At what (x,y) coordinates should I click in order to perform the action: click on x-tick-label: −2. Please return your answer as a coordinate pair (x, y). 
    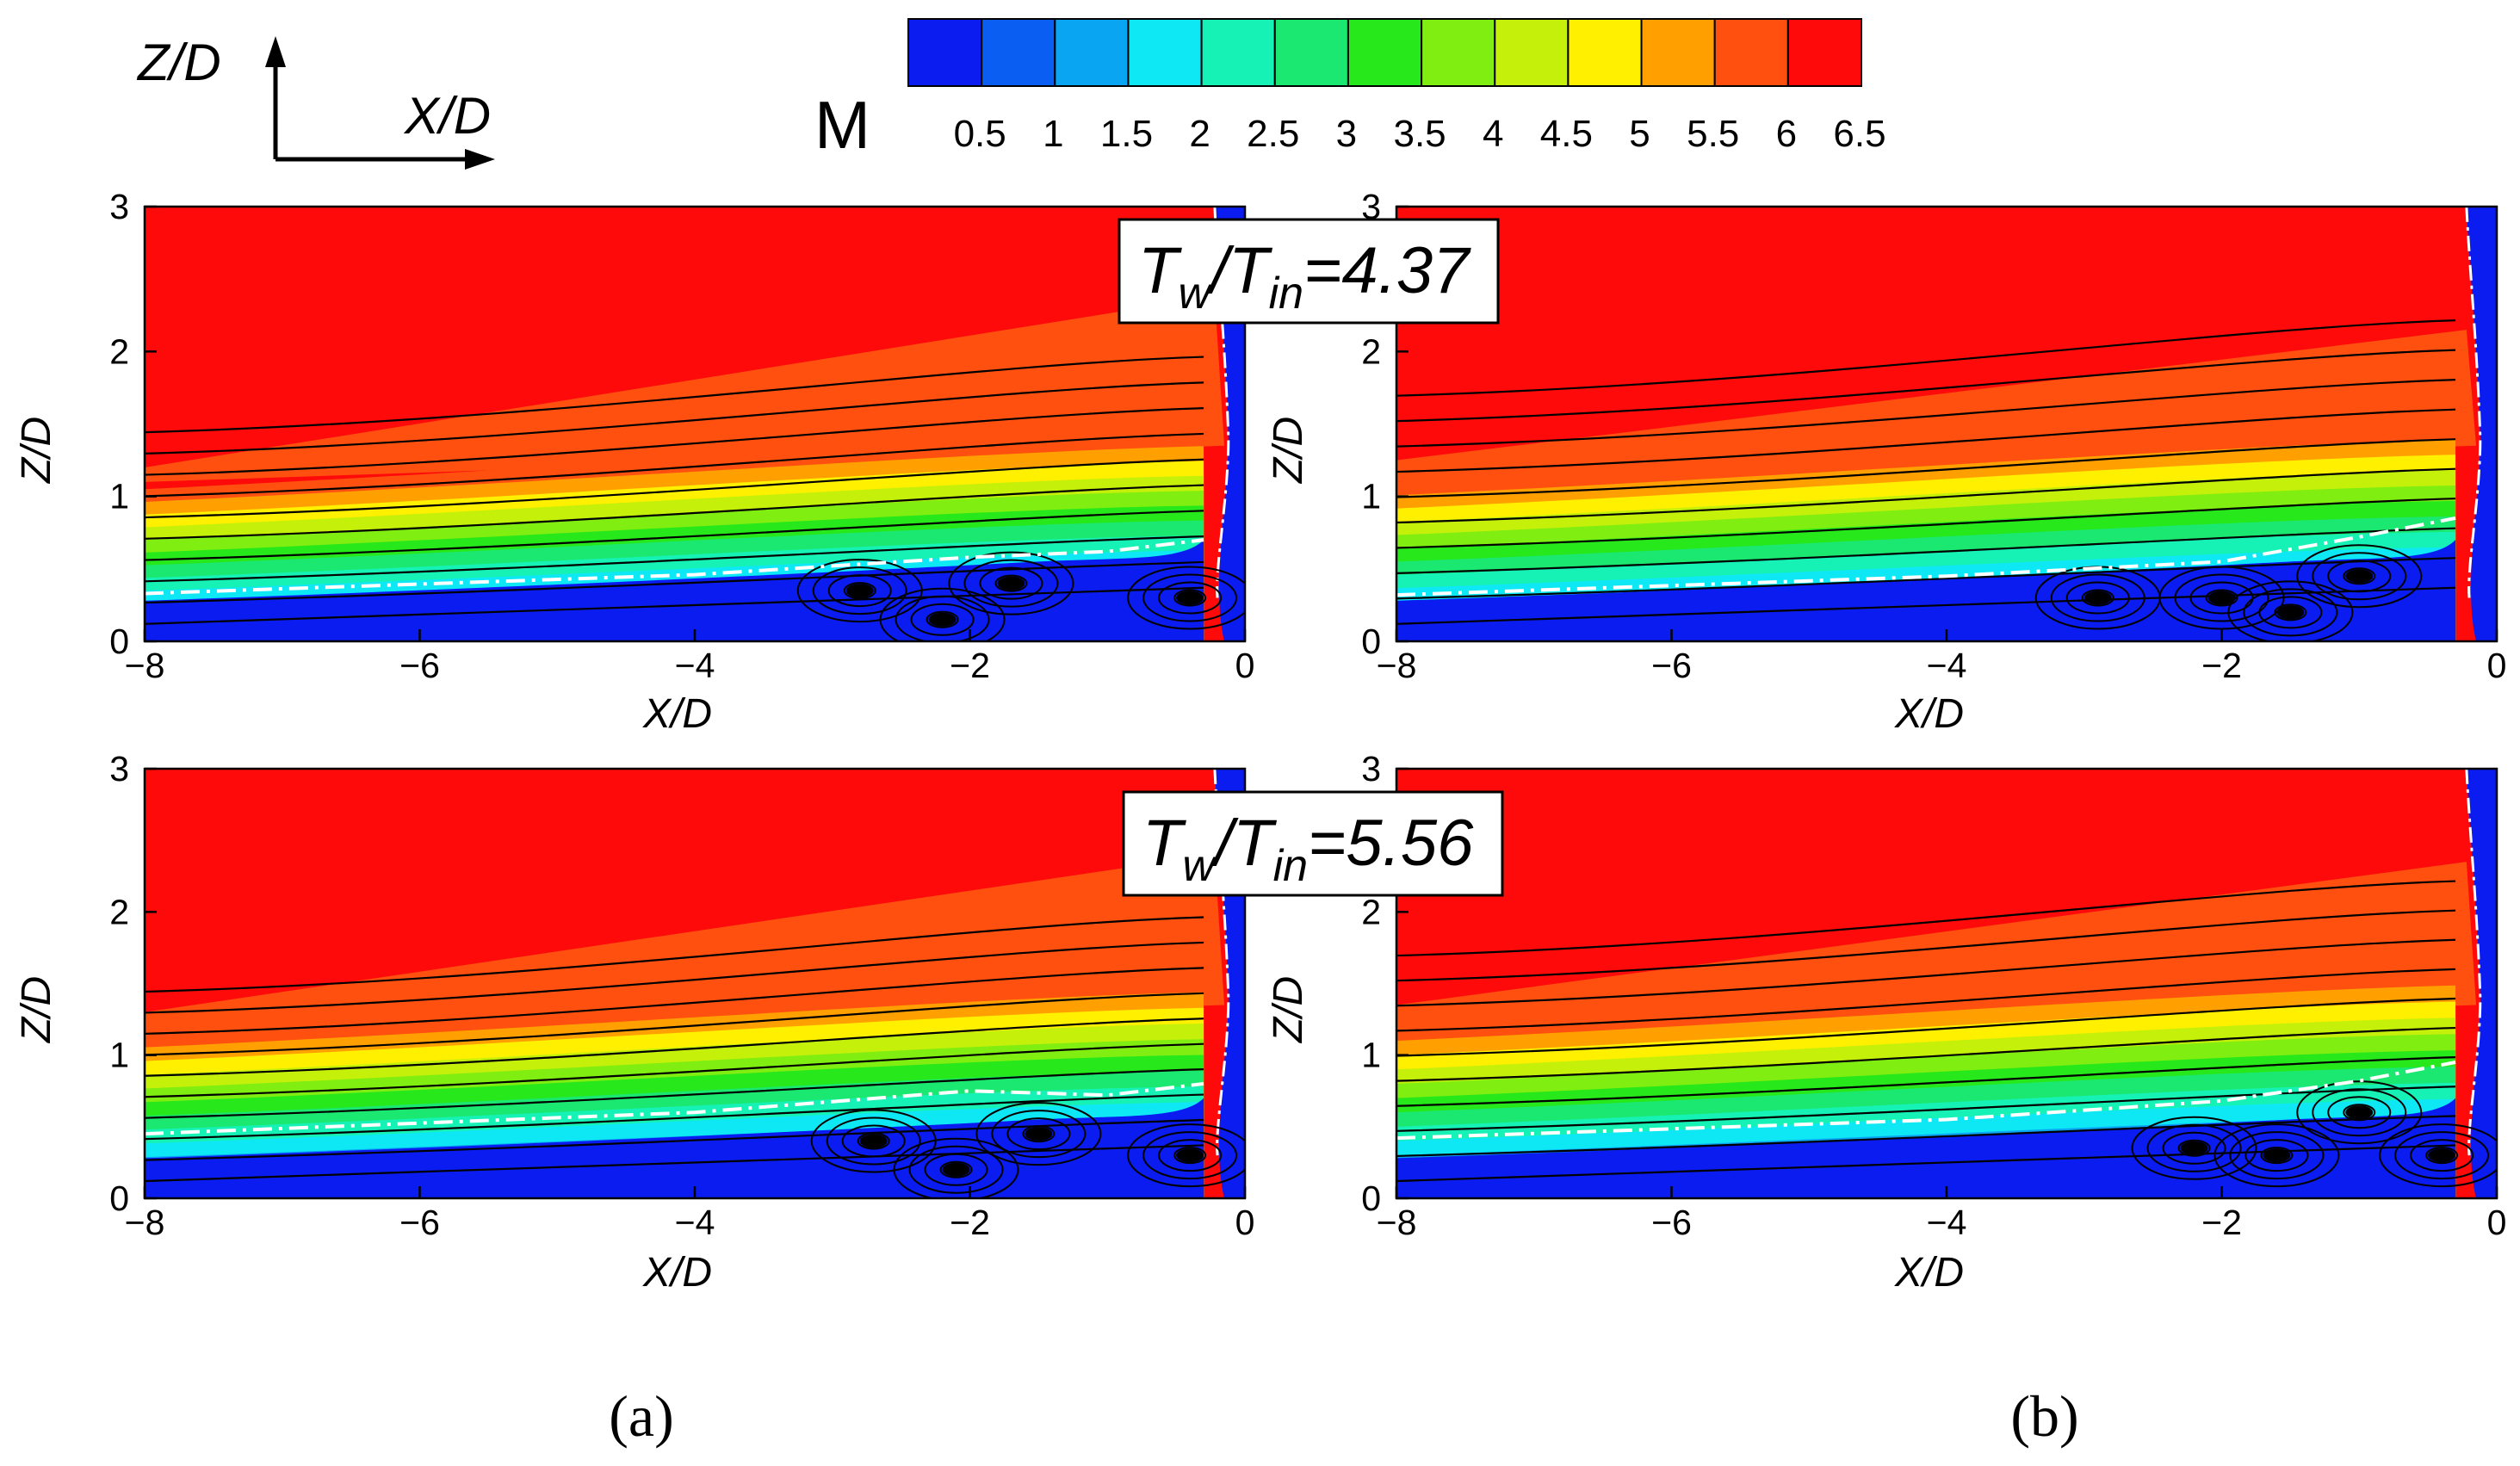
    Looking at the image, I should click on (970, 1222).